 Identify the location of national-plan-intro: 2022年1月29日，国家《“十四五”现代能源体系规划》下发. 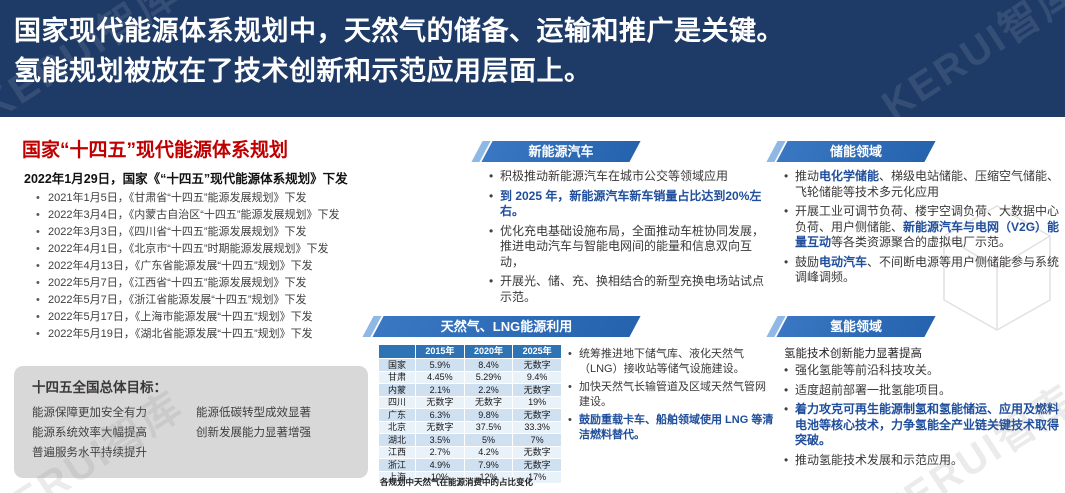
(186, 179).